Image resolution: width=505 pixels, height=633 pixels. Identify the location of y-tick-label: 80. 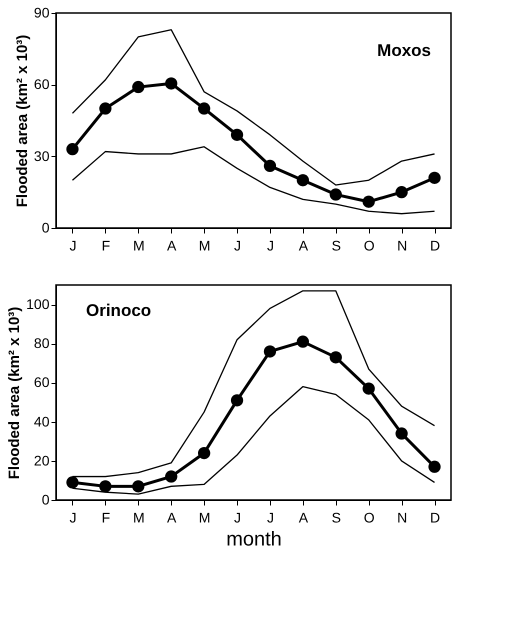
(42, 343).